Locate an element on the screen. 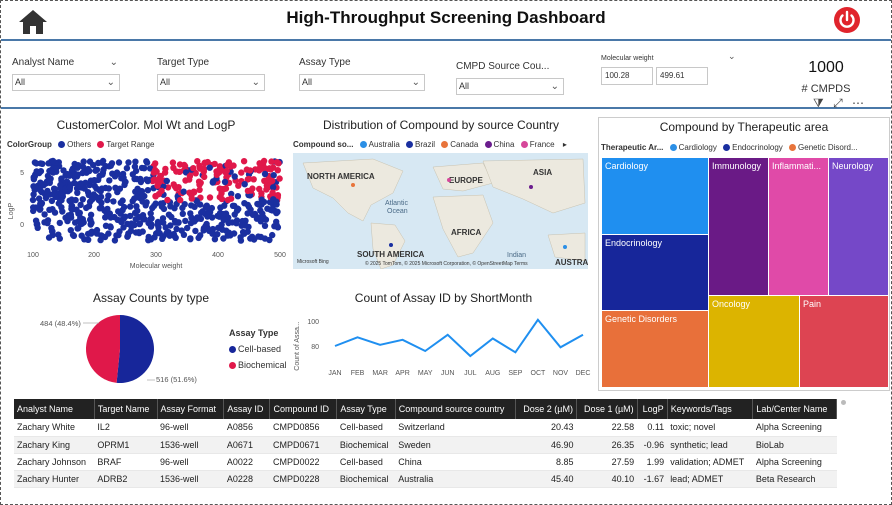  column-header: Assay Format is located at coordinates (191, 409).